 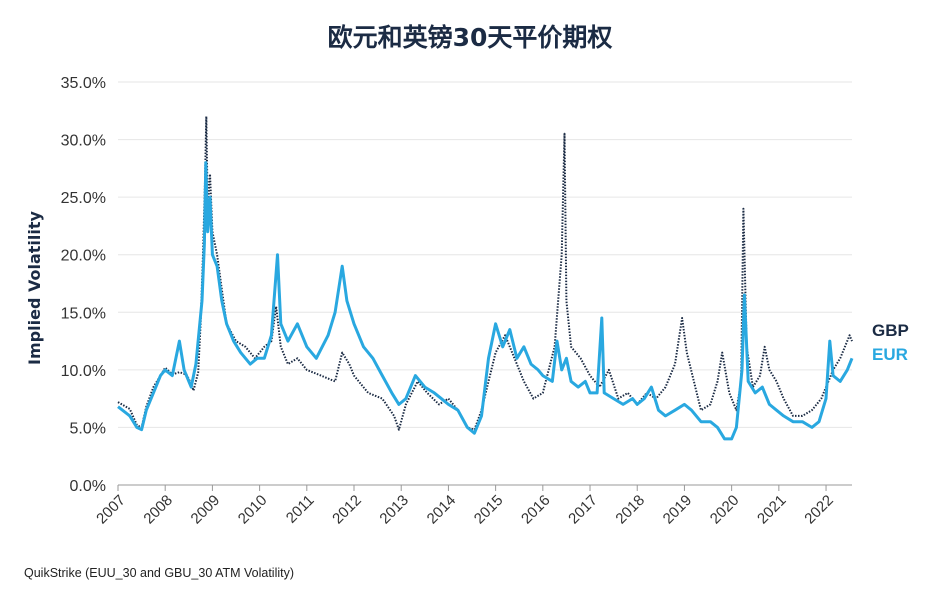 I want to click on x-tick-label: 2015, so click(x=489, y=510).